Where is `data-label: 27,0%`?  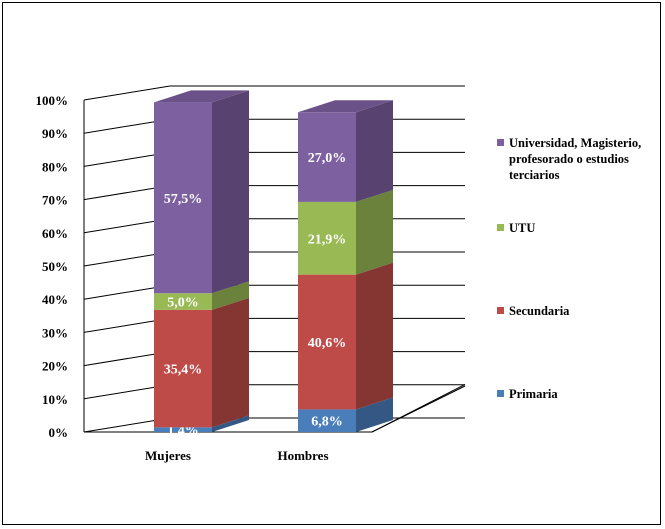 data-label: 27,0% is located at coordinates (327, 158).